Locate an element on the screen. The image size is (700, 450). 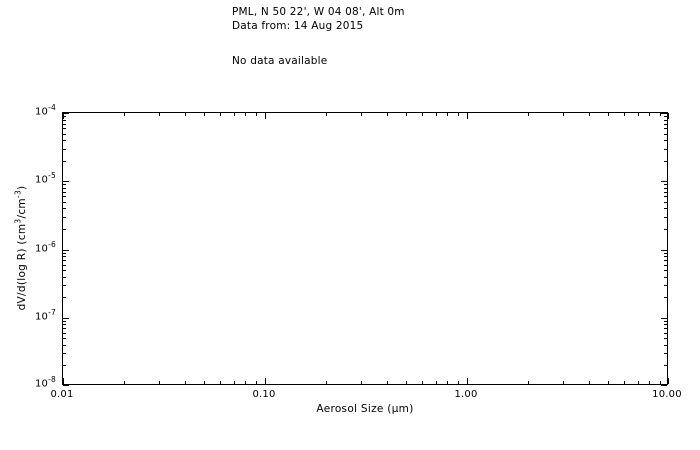
y-tick-exponent: -6 is located at coordinates (52, 245).